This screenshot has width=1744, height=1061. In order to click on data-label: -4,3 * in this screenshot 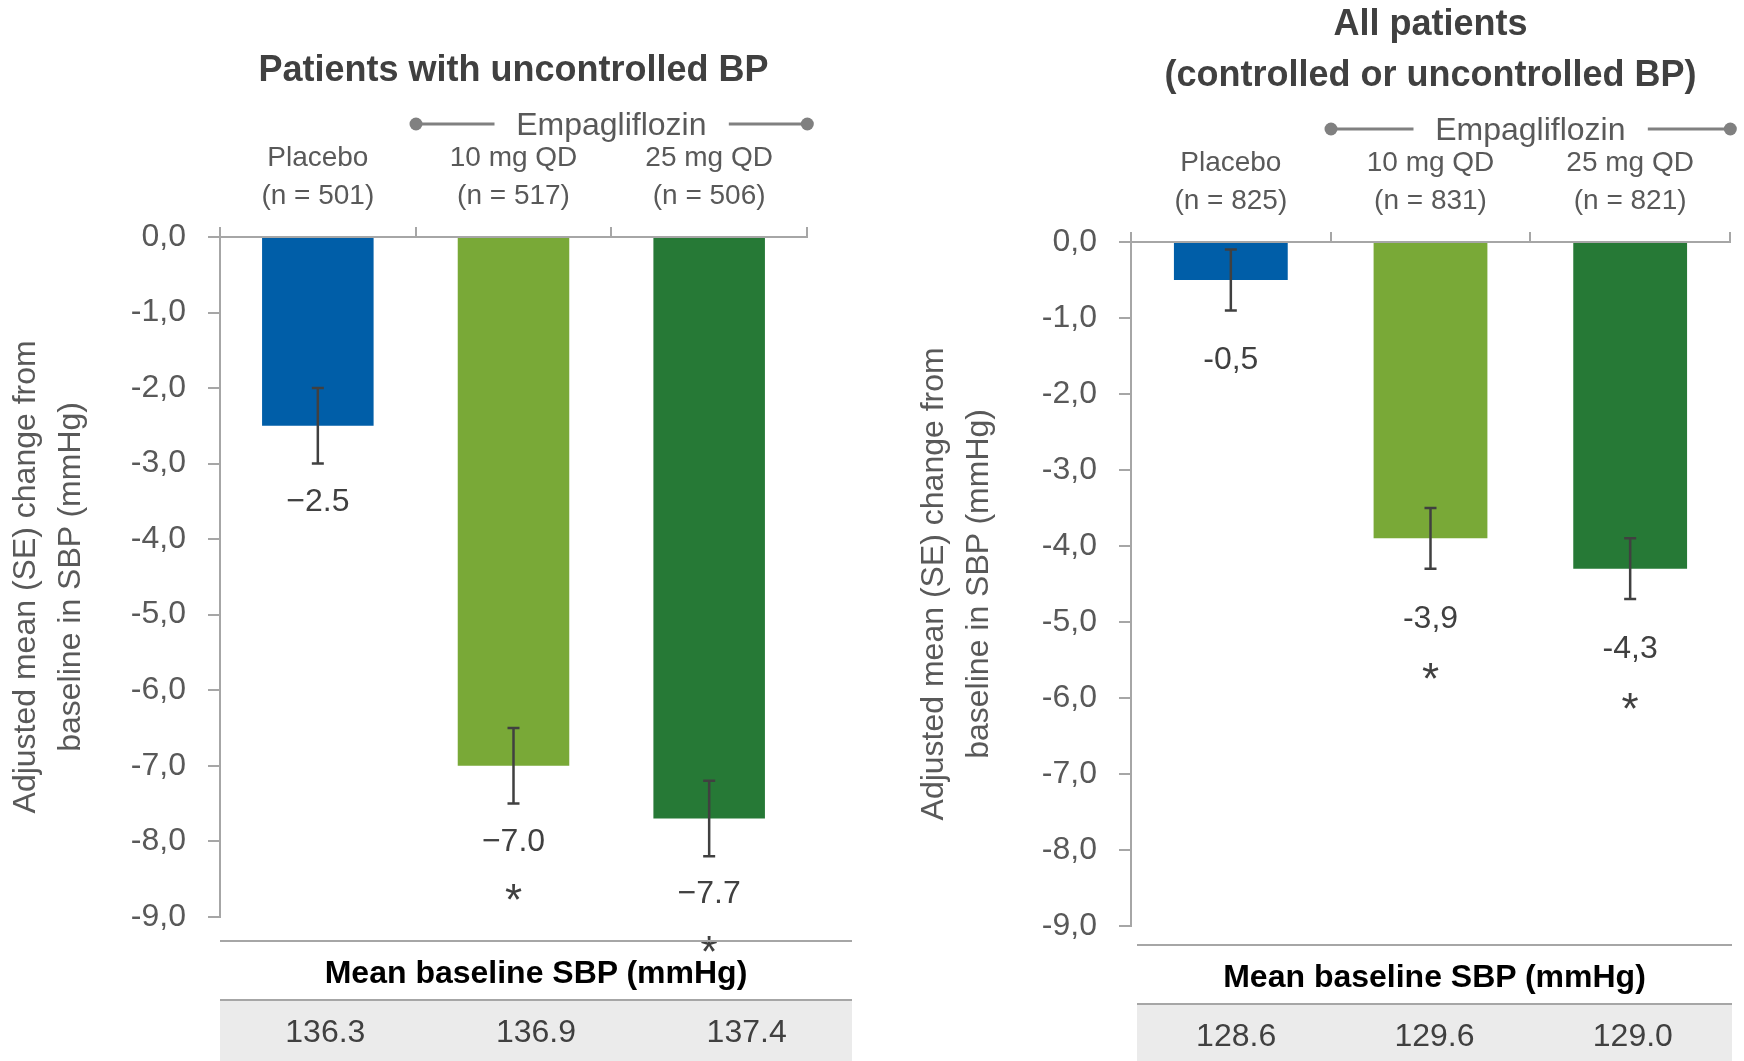, I will do `click(1630, 681)`.